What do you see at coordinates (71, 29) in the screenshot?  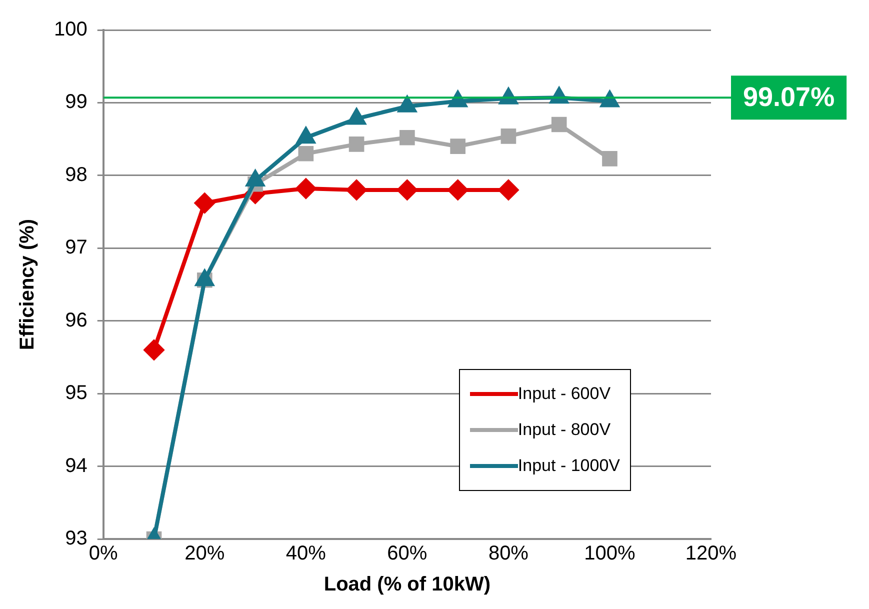 I see `y-tick-label: 100` at bounding box center [71, 29].